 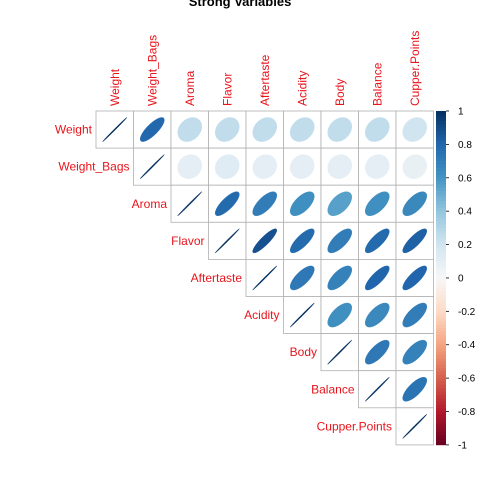 I want to click on row-label-aftertaste: Aftertaste, so click(x=217, y=278).